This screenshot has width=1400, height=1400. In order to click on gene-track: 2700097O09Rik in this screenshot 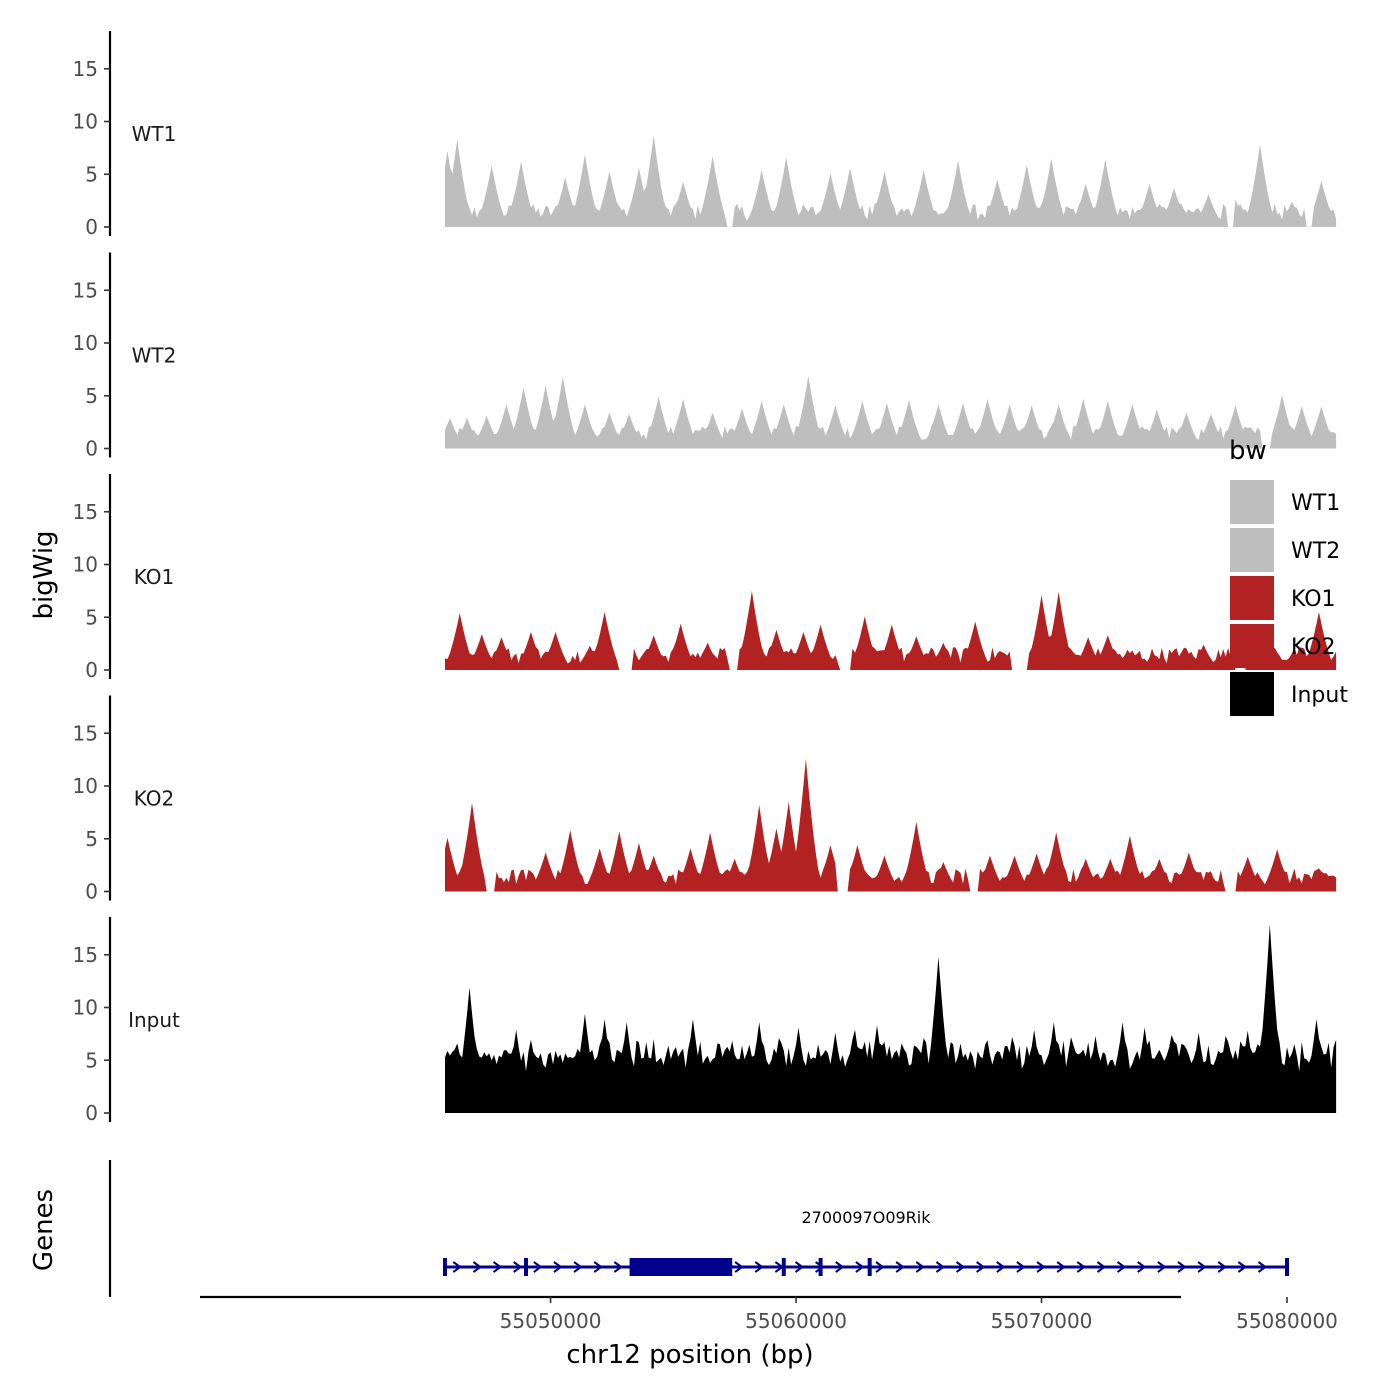, I will do `click(698, 1228)`.